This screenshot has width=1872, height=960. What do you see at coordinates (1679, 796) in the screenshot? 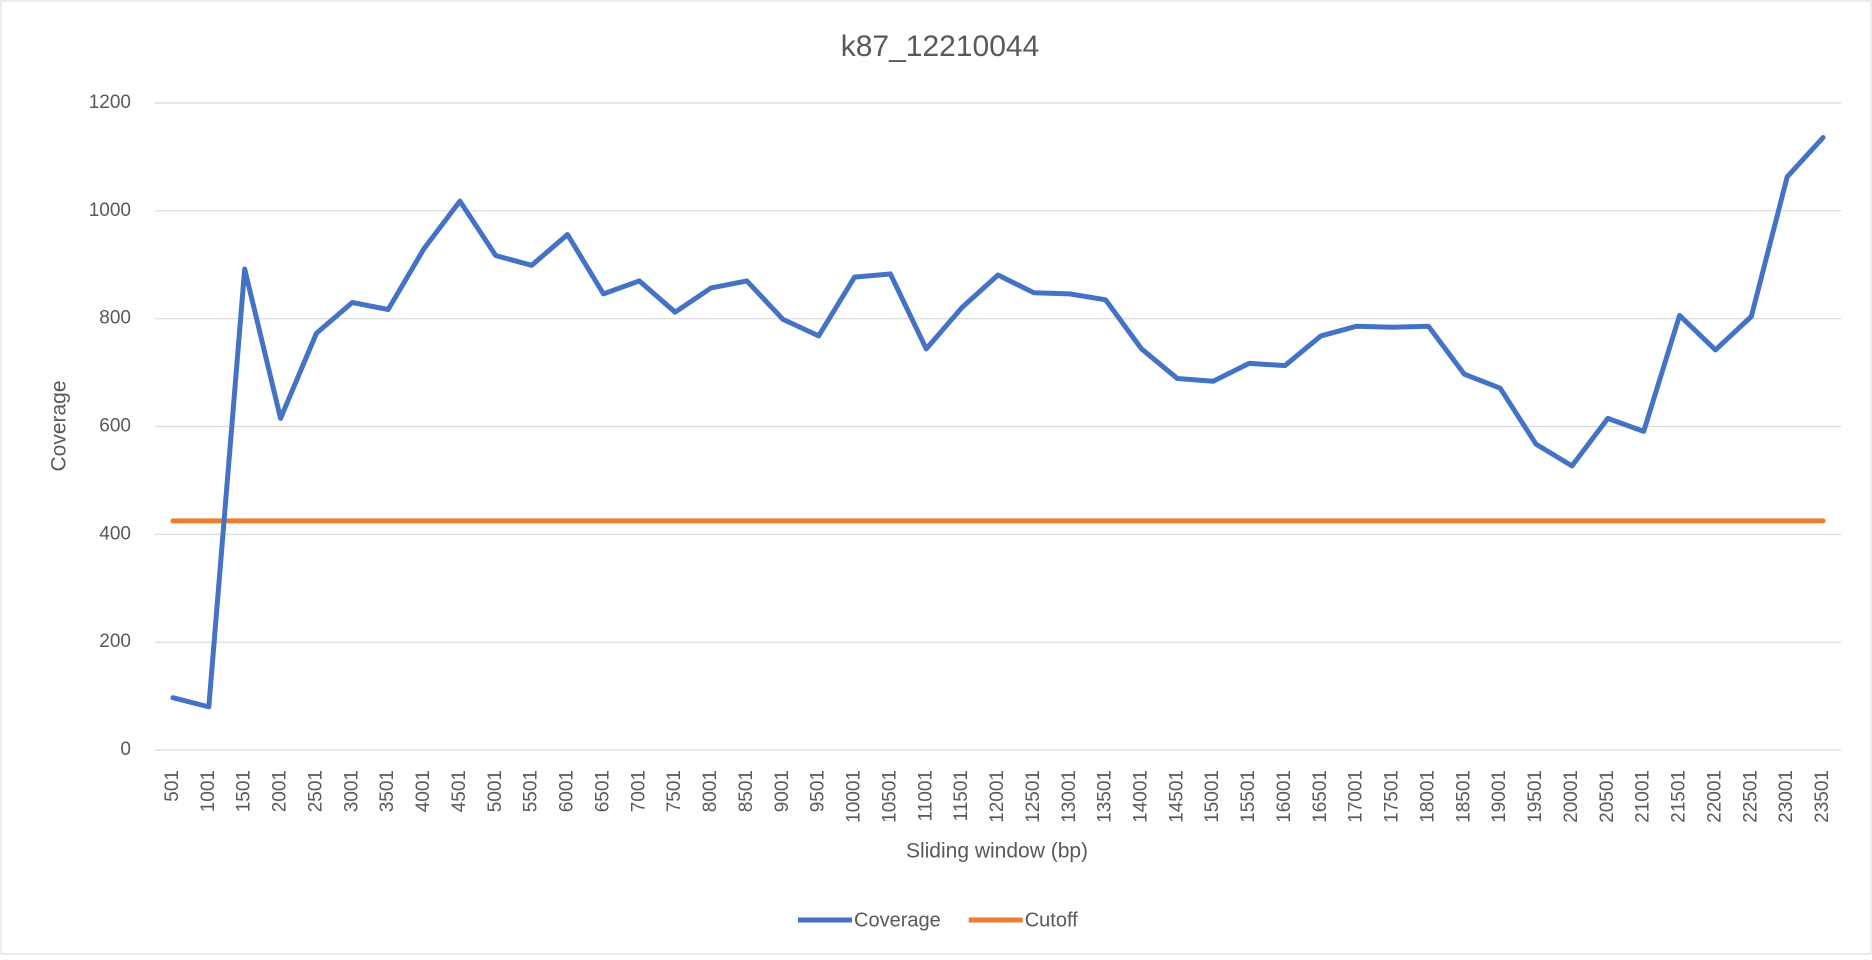
I see `x-tick-label: 21501` at bounding box center [1679, 796].